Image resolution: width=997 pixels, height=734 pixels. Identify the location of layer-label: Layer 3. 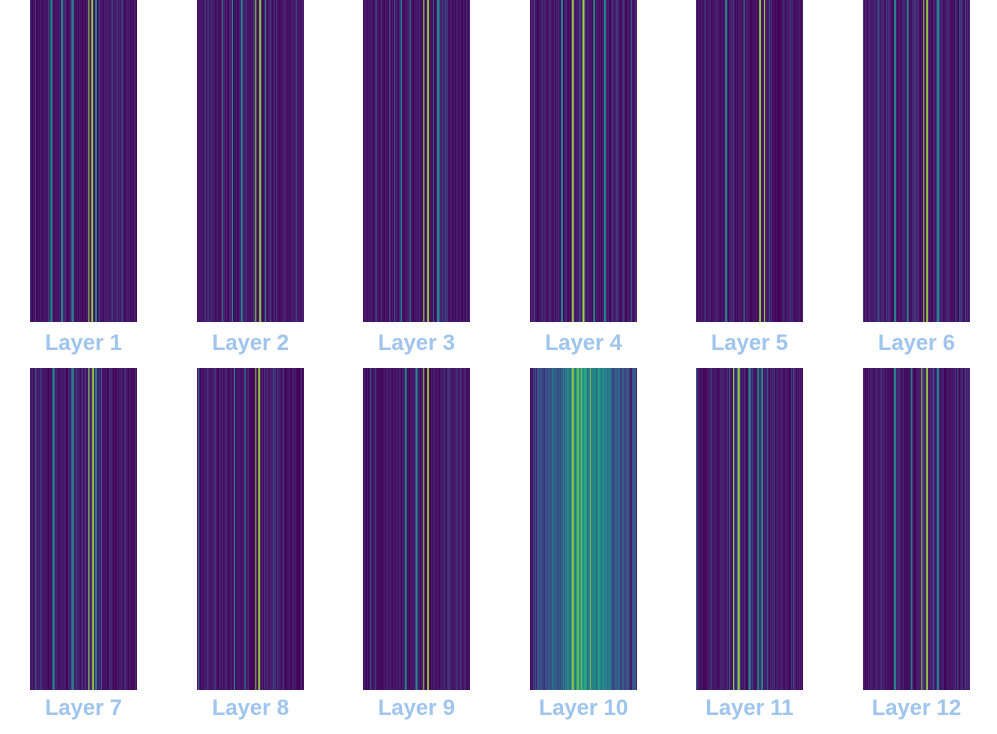
(416, 342).